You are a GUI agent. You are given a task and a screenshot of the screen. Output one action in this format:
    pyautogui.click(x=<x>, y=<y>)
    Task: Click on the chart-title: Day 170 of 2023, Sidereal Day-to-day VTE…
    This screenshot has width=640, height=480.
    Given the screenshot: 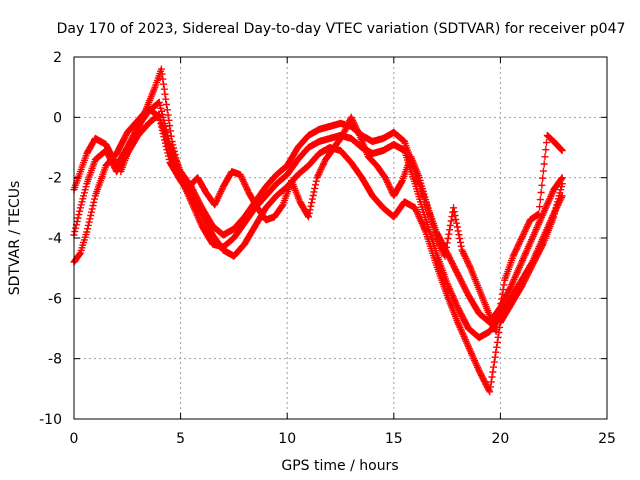 What is the action you would take?
    pyautogui.click(x=341, y=29)
    